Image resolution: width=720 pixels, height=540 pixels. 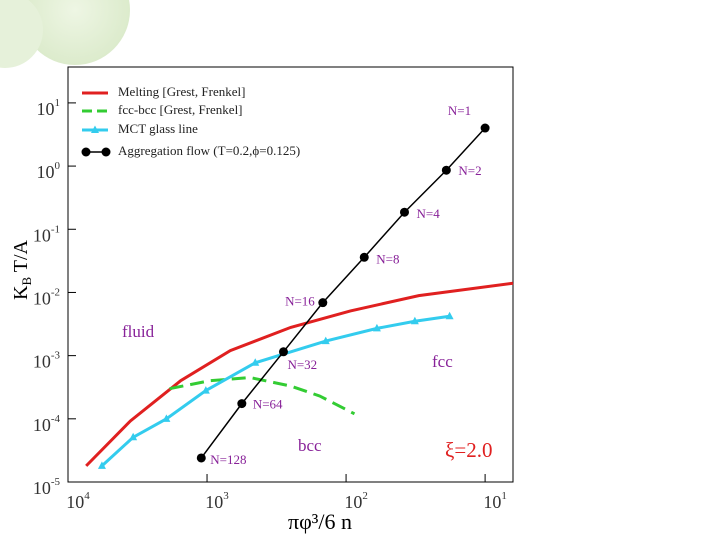 What do you see at coordinates (87, 496) in the screenshot?
I see `tick-exponent: 4` at bounding box center [87, 496].